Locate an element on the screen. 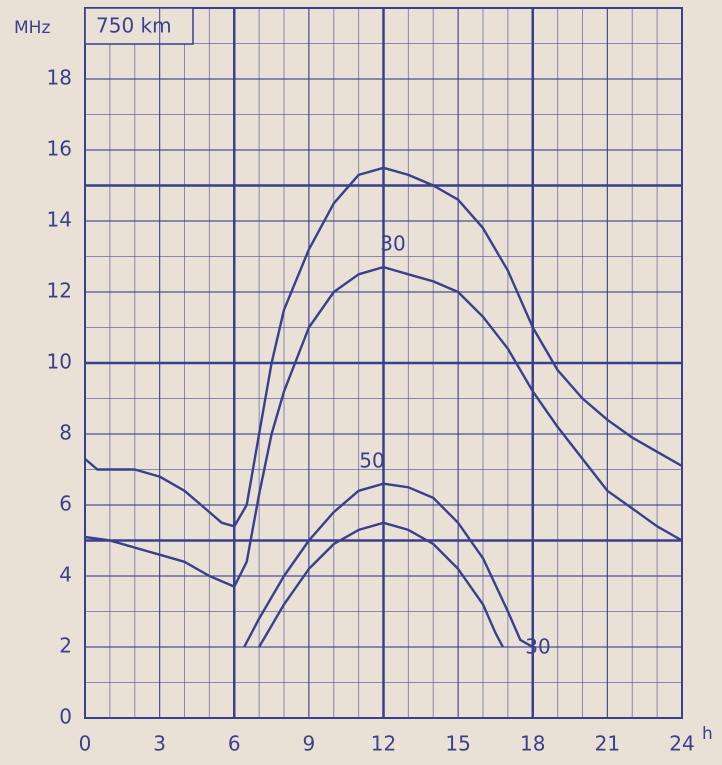 This screenshot has width=722, height=765. y-tick-label: 2 is located at coordinates (65, 646).